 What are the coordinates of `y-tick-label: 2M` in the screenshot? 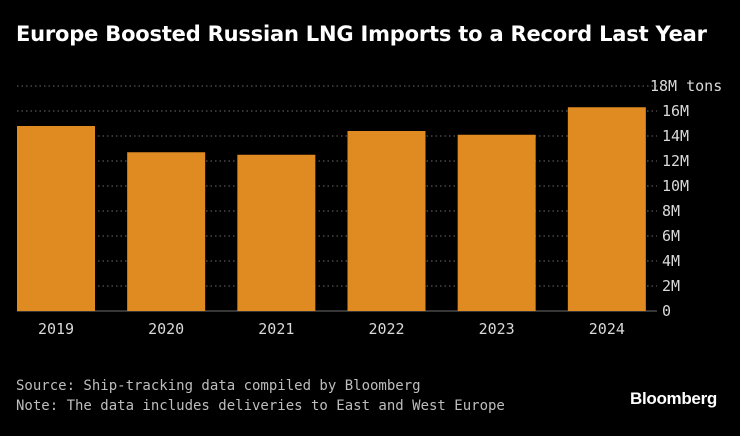 It's located at (671, 286).